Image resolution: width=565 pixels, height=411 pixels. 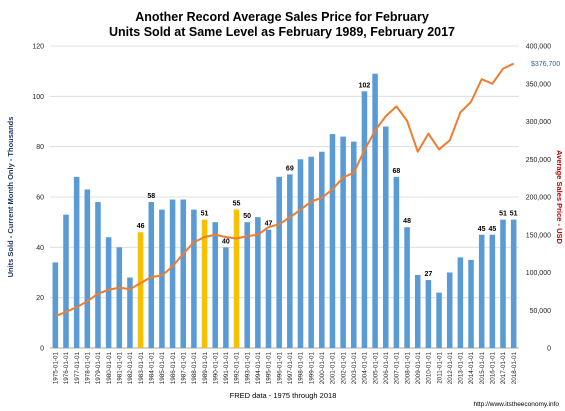 What do you see at coordinates (66, 368) in the screenshot?
I see `x-tick-label: 1976-01-01` at bounding box center [66, 368].